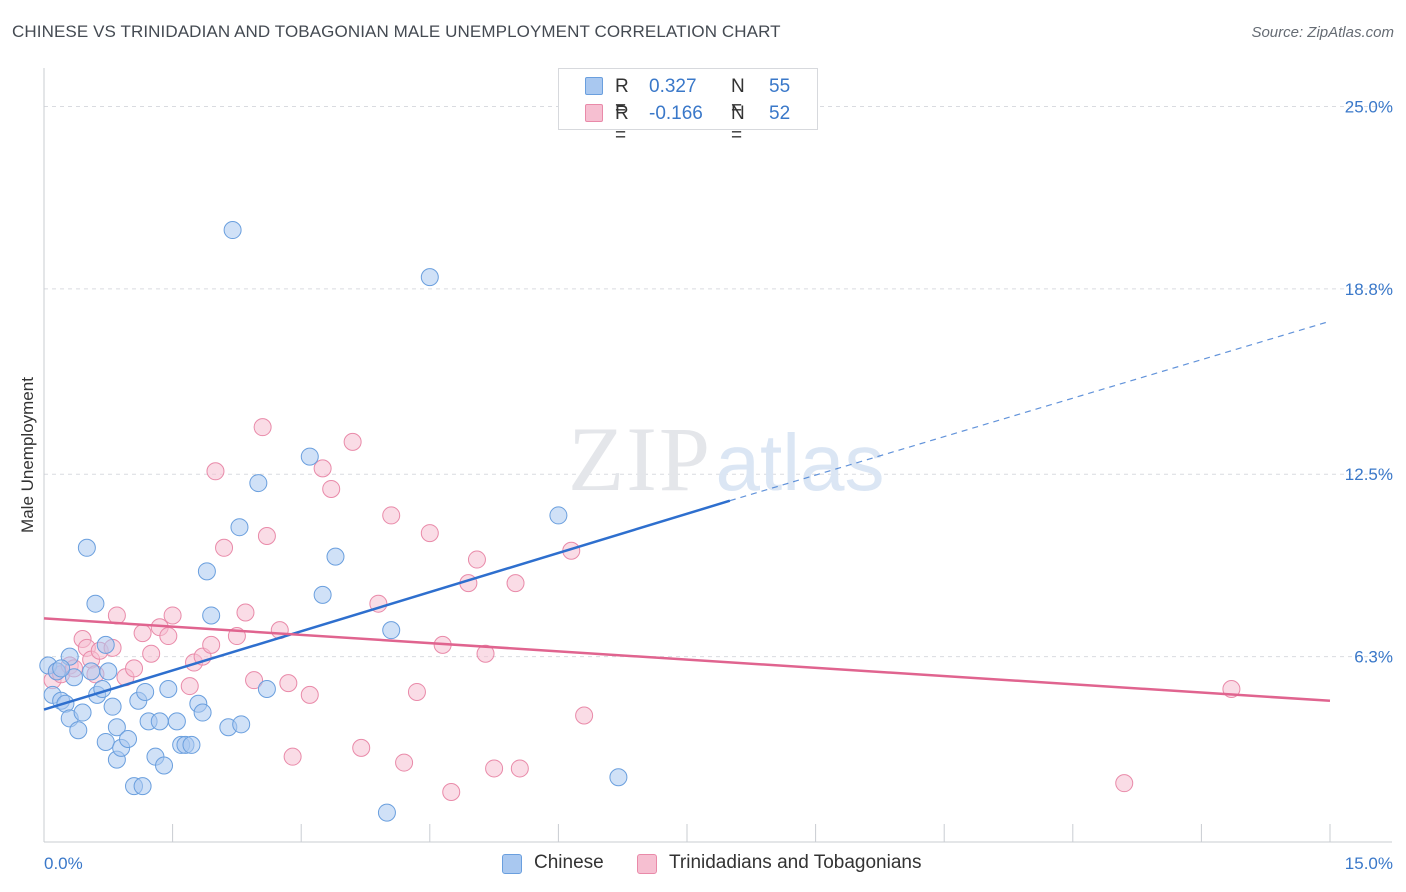  What do you see at coordinates (676, 113) in the screenshot?
I see `legend-r-value: -0.166` at bounding box center [676, 113].